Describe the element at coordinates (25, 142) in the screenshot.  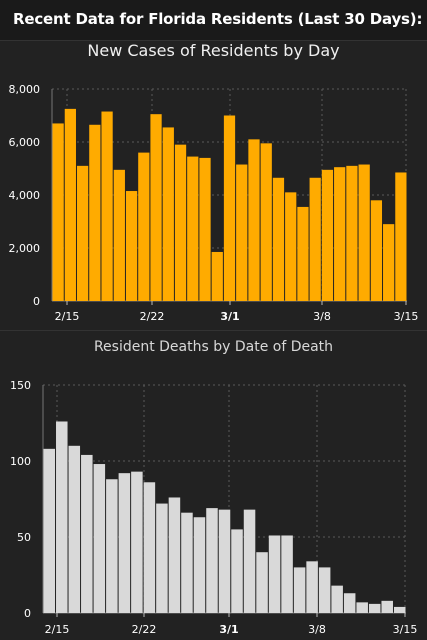
I see `cases-y-tick-label: 6,000` at that location.